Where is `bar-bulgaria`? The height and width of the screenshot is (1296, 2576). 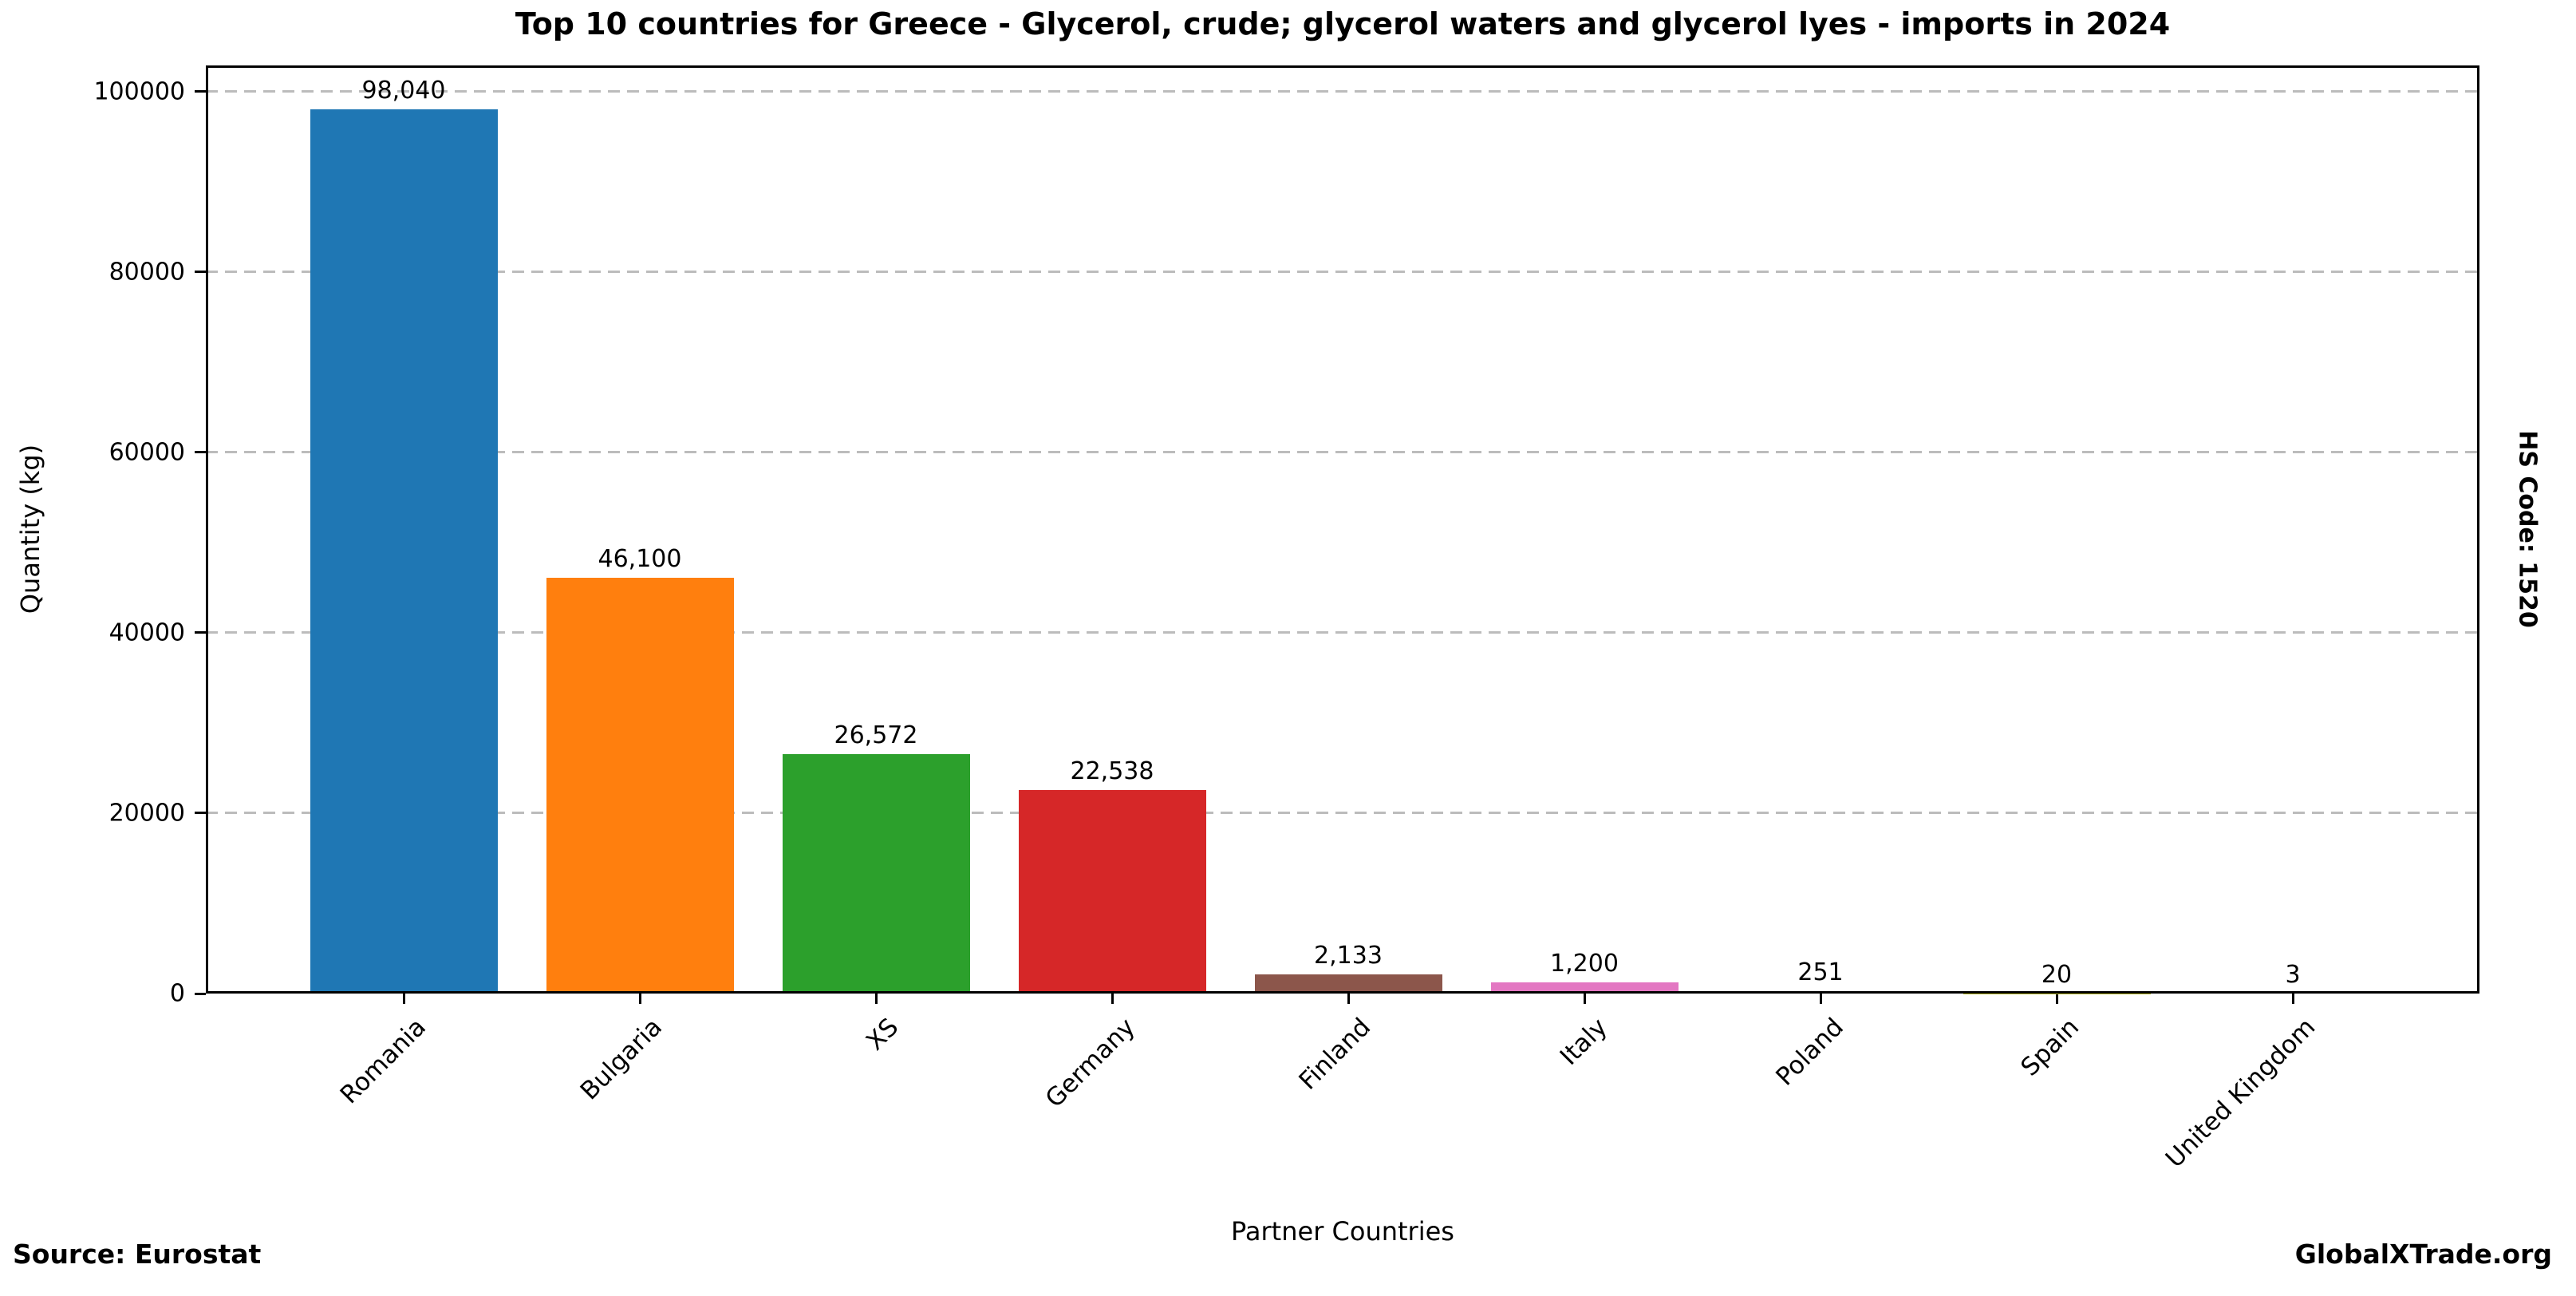 bar-bulgaria is located at coordinates (640, 785).